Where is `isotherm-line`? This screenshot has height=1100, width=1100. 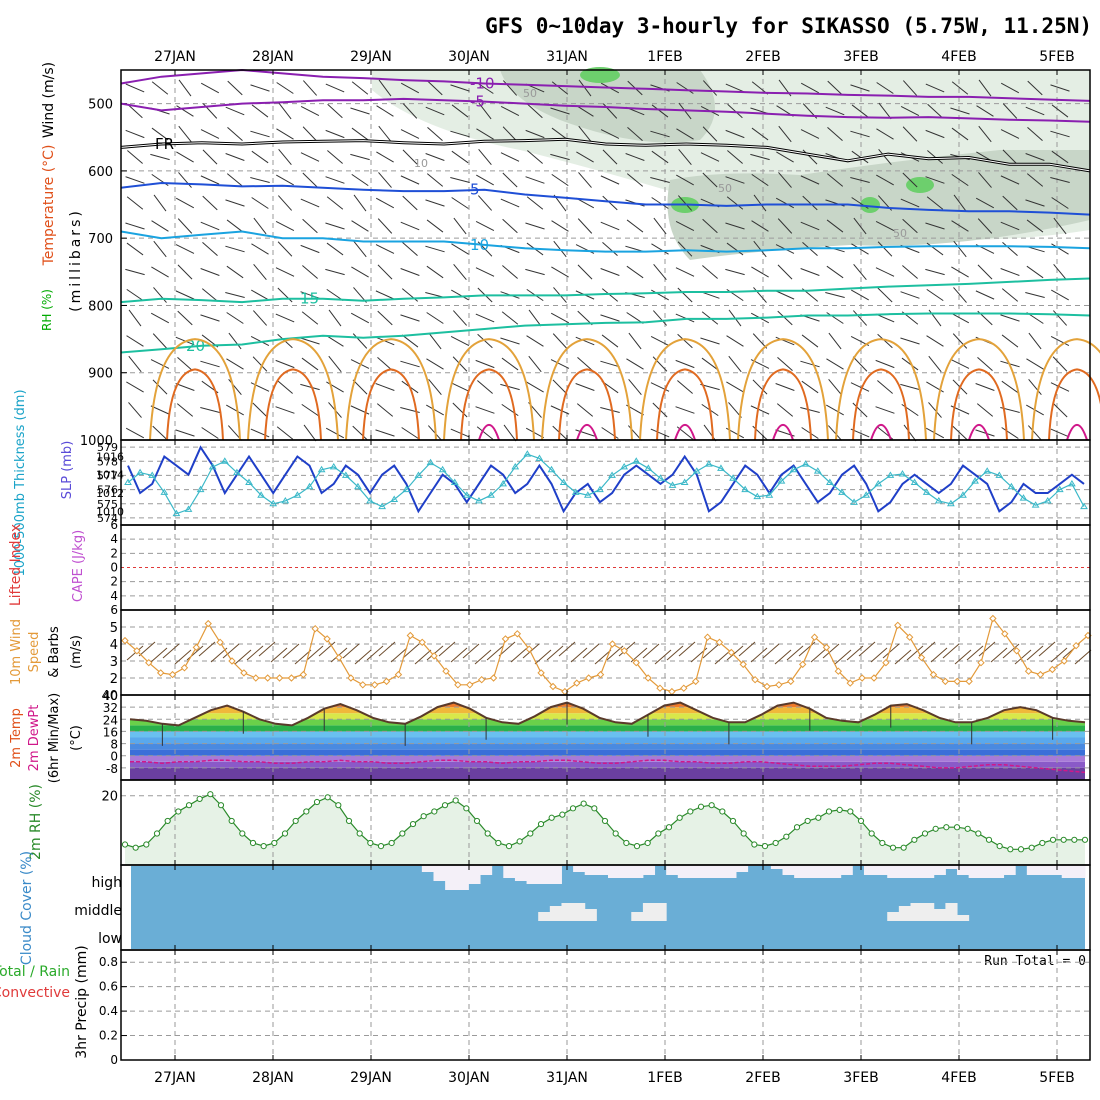 isotherm-line is located at coordinates (605, 241).